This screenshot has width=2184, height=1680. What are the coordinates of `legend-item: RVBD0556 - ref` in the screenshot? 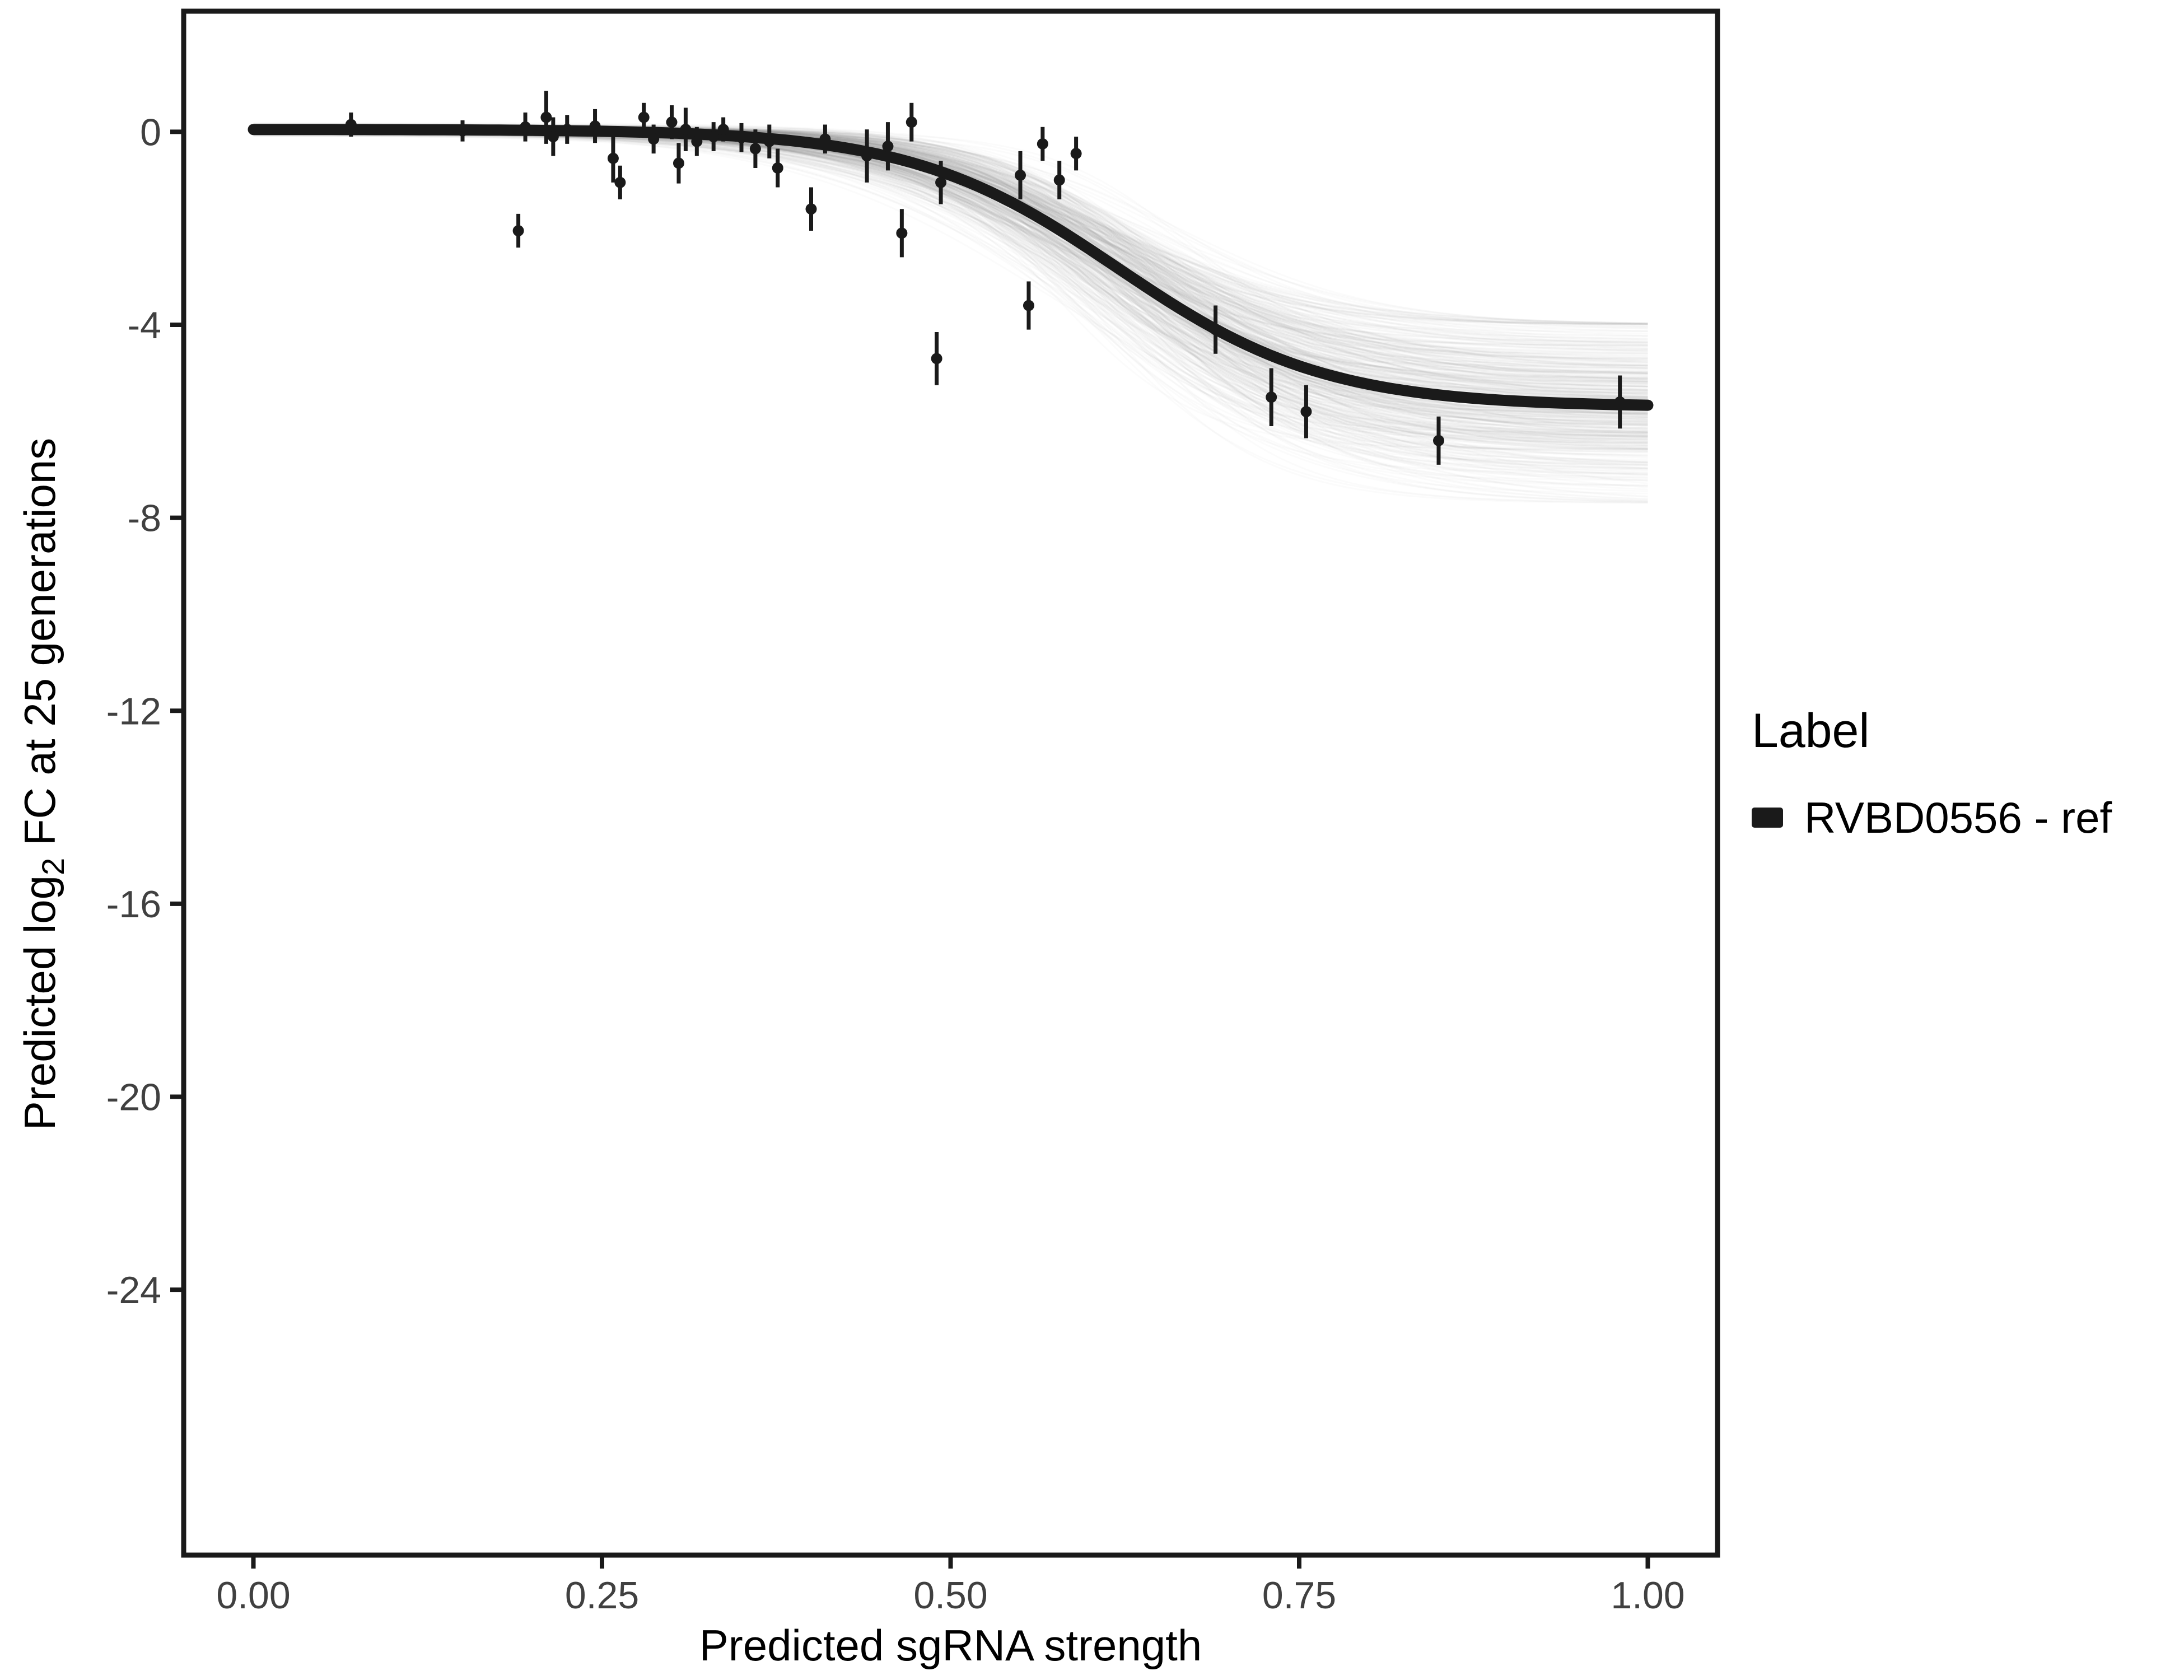 It's located at (1932, 818).